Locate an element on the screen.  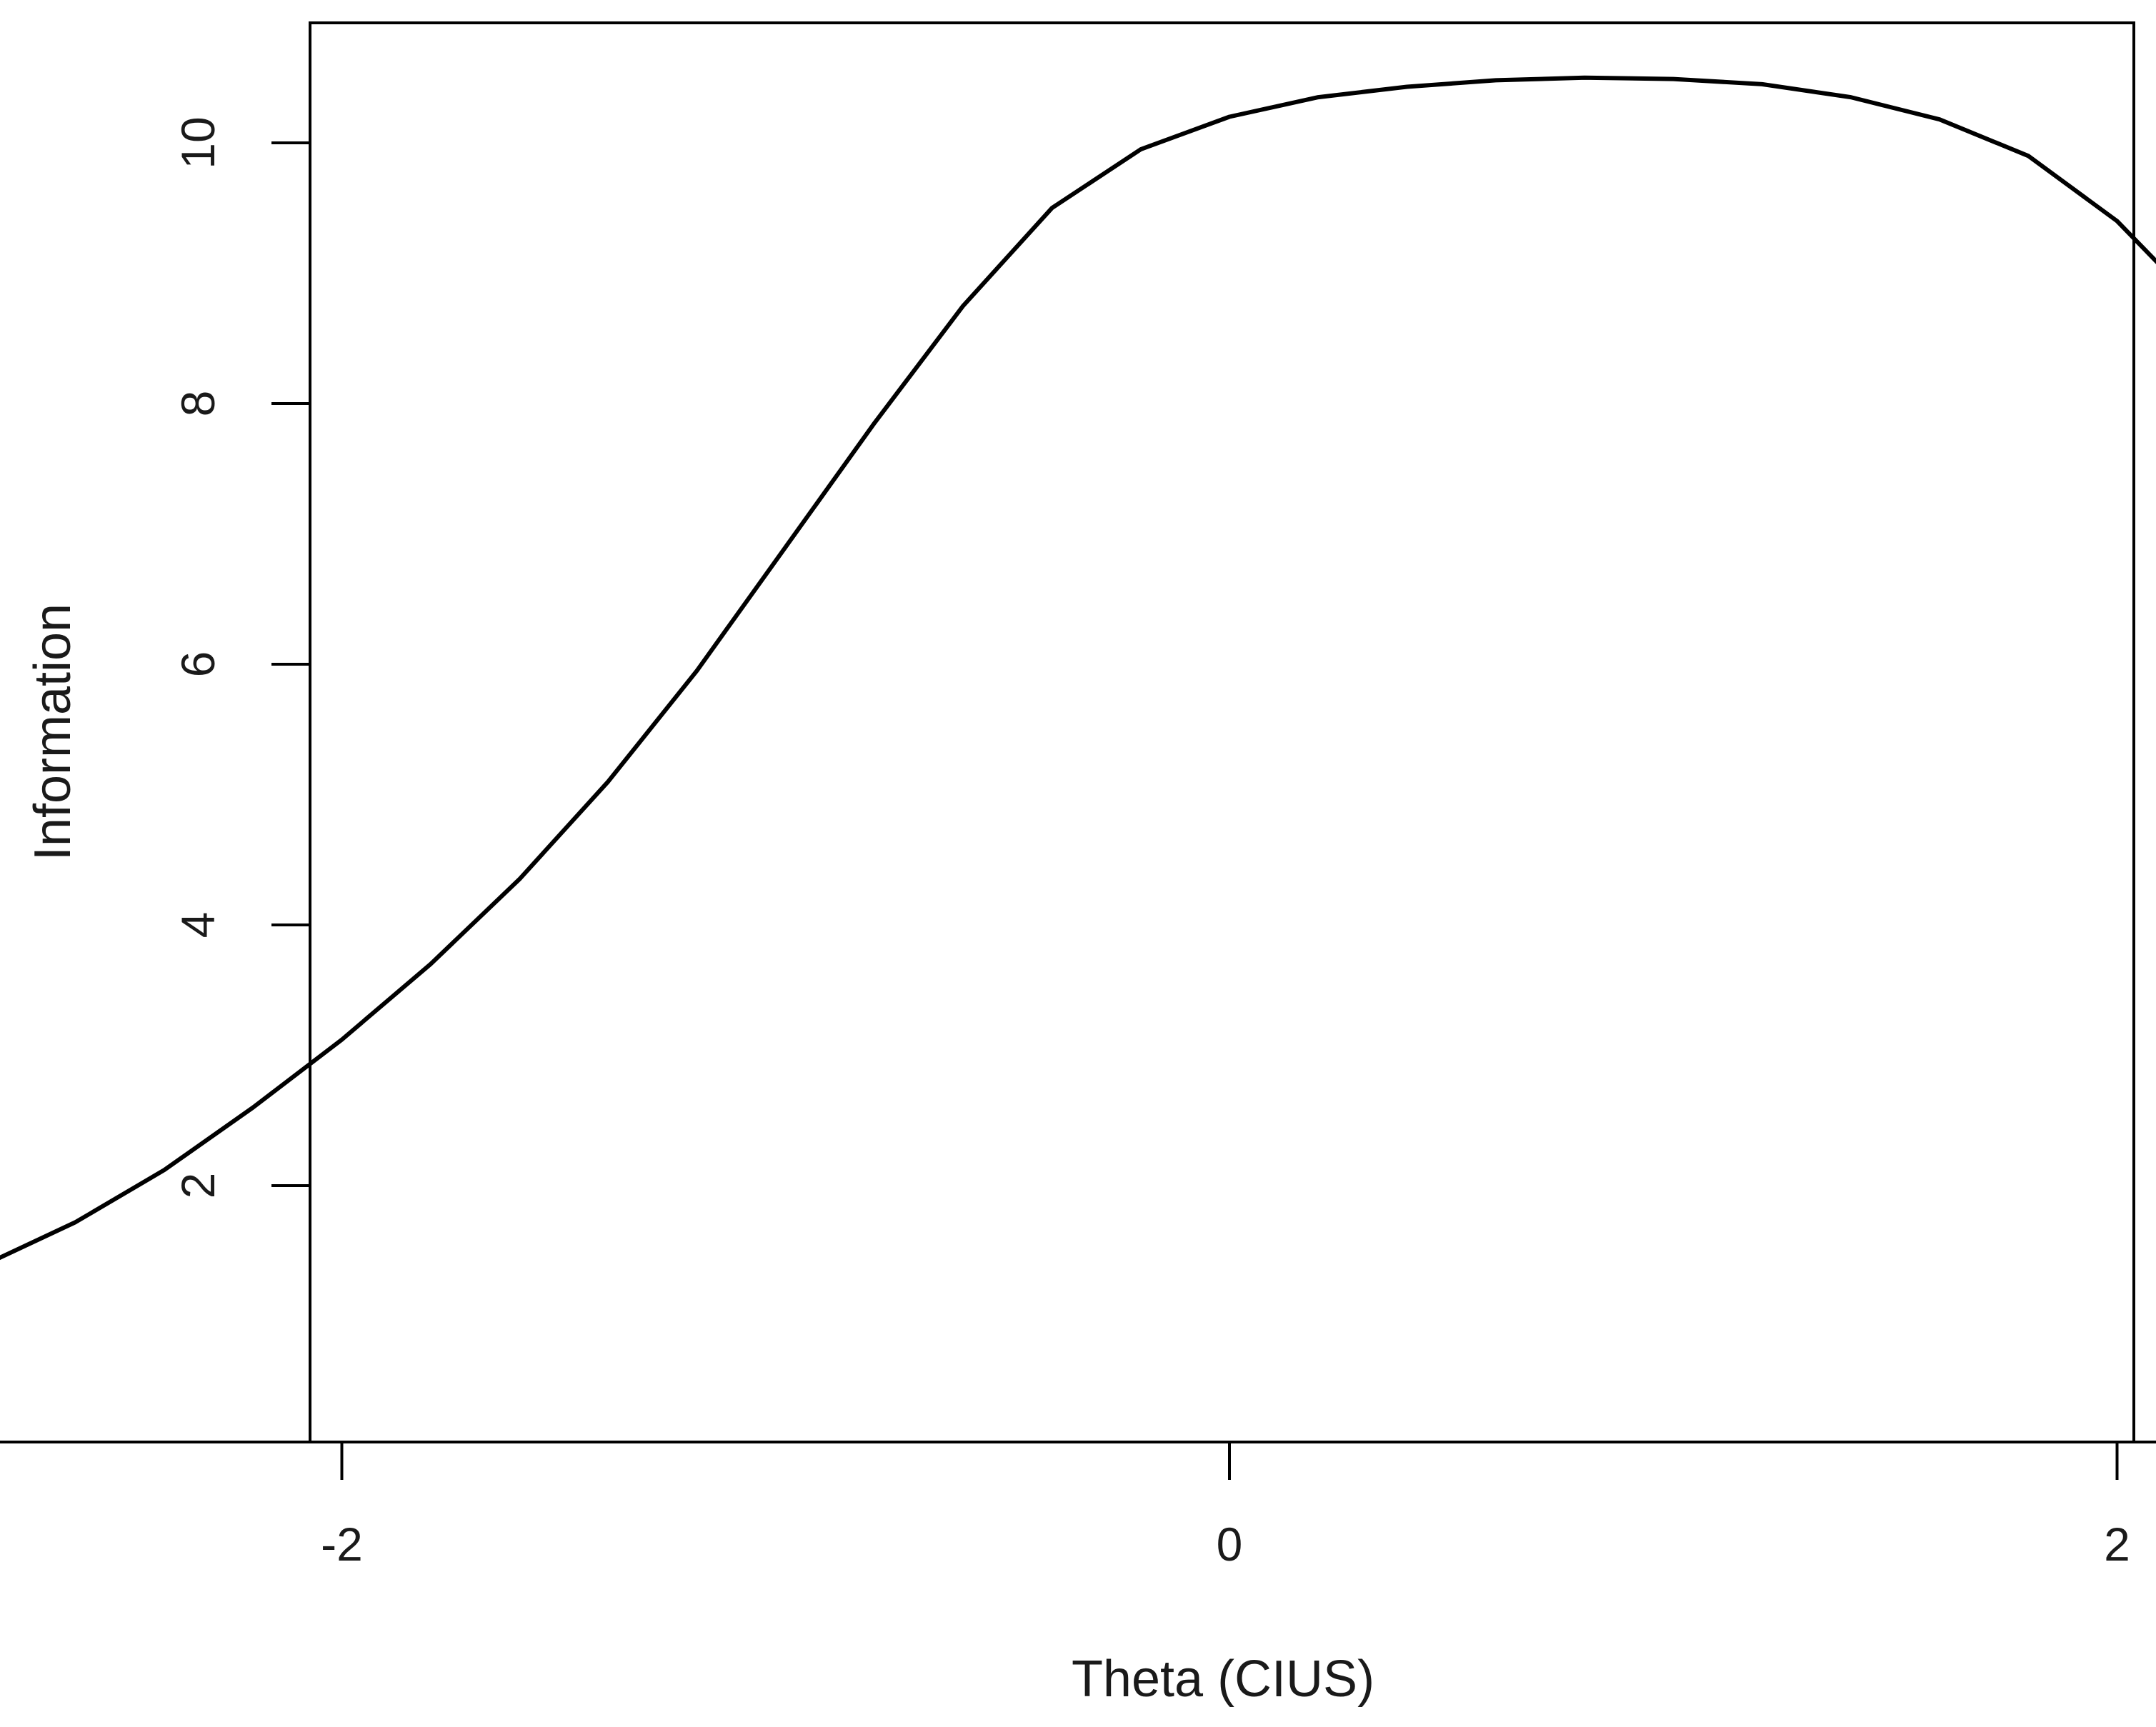
x-tick-label: 2 is located at coordinates (2117, 1544).